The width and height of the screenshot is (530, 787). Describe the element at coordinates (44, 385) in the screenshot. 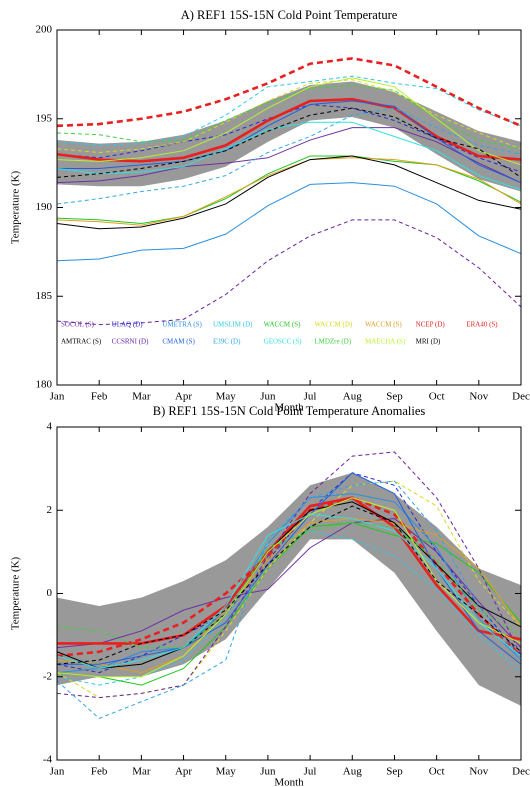

I see `y-tick-label: 180` at that location.